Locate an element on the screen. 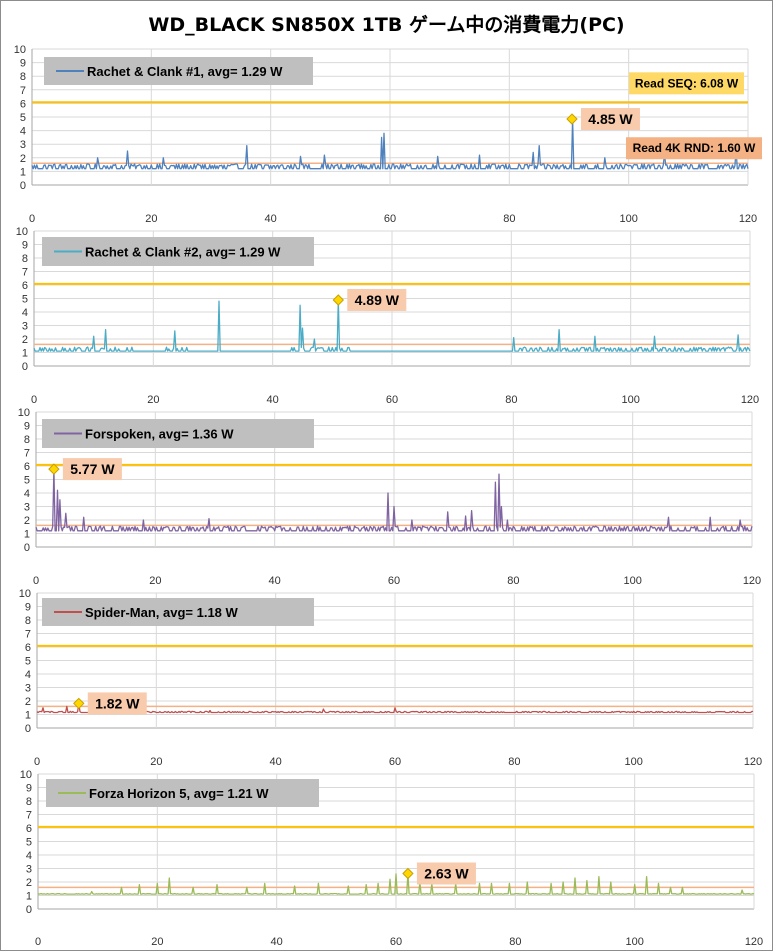 This screenshot has width=773, height=951. page-title: WD_BLACK SN850X 1TB ゲーム中の消費電力(PC) is located at coordinates (386, 25).